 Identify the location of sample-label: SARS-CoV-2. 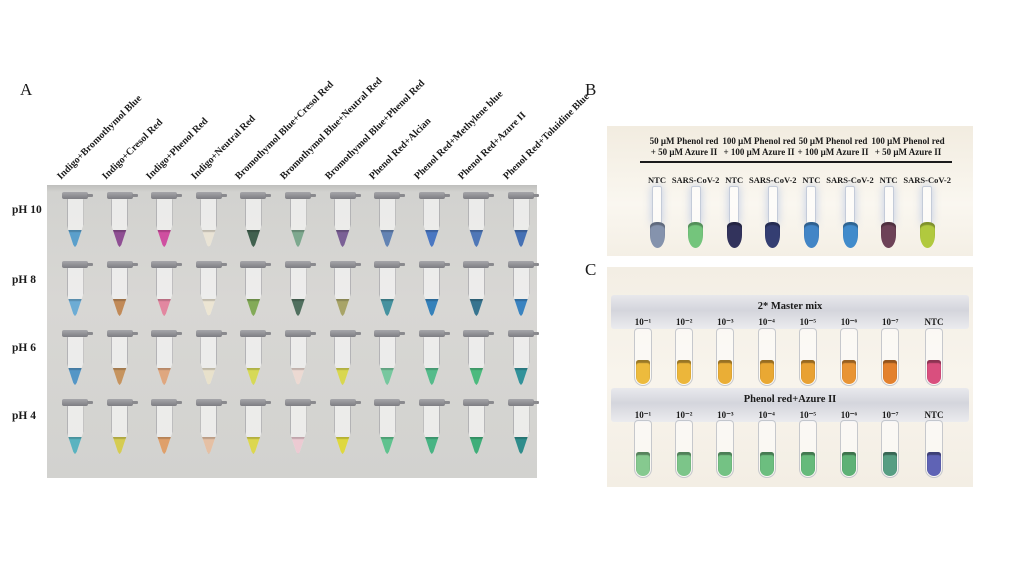
(695, 180).